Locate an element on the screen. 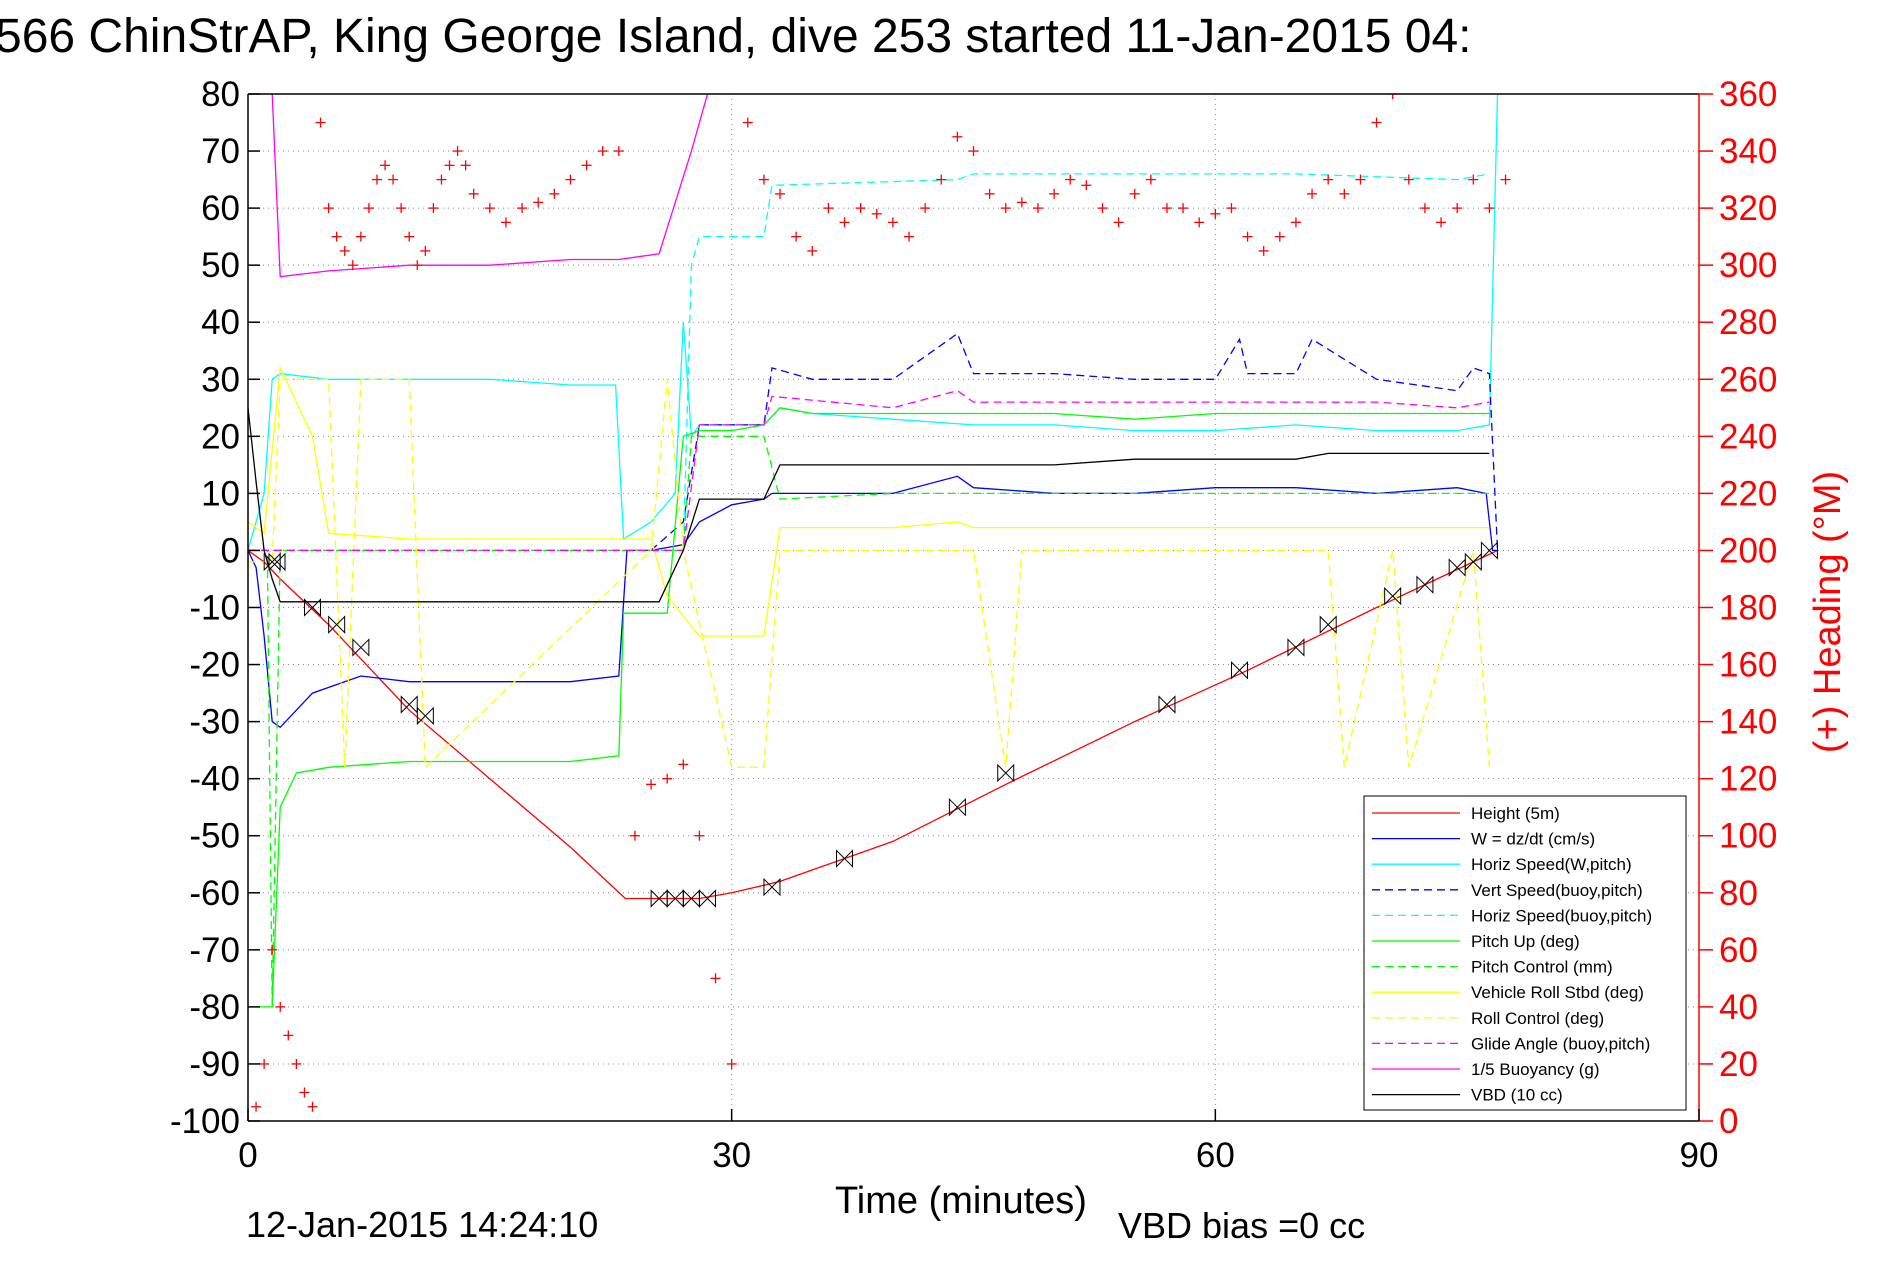  x-tick-label: 90 is located at coordinates (1699, 1155).